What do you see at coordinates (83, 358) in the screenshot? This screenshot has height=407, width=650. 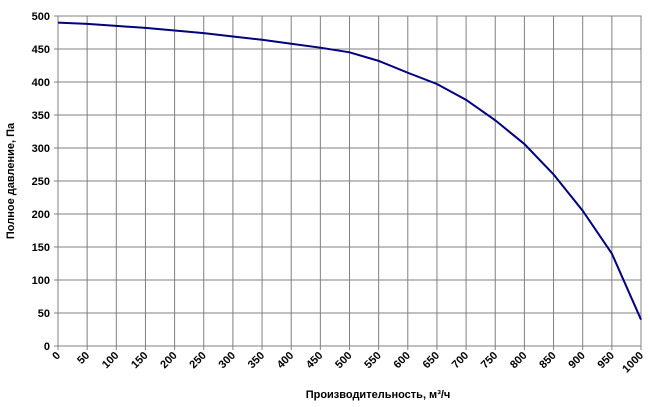 I see `x-tick-label: 50` at bounding box center [83, 358].